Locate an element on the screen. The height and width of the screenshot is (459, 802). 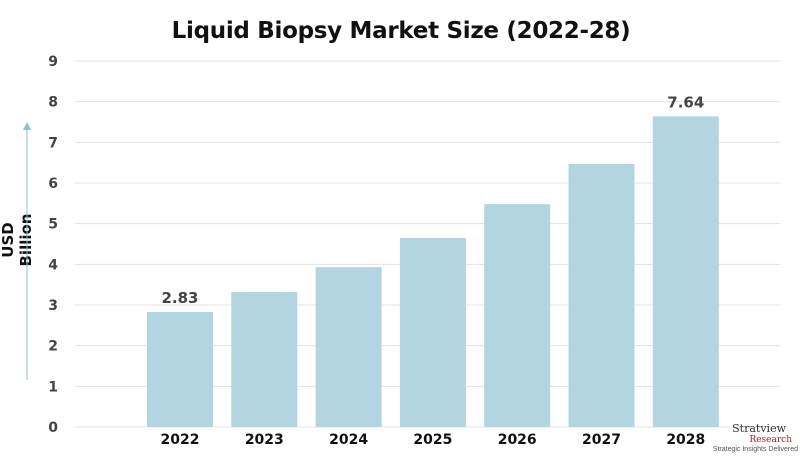
logo-name: Stratview is located at coordinates (759, 428).